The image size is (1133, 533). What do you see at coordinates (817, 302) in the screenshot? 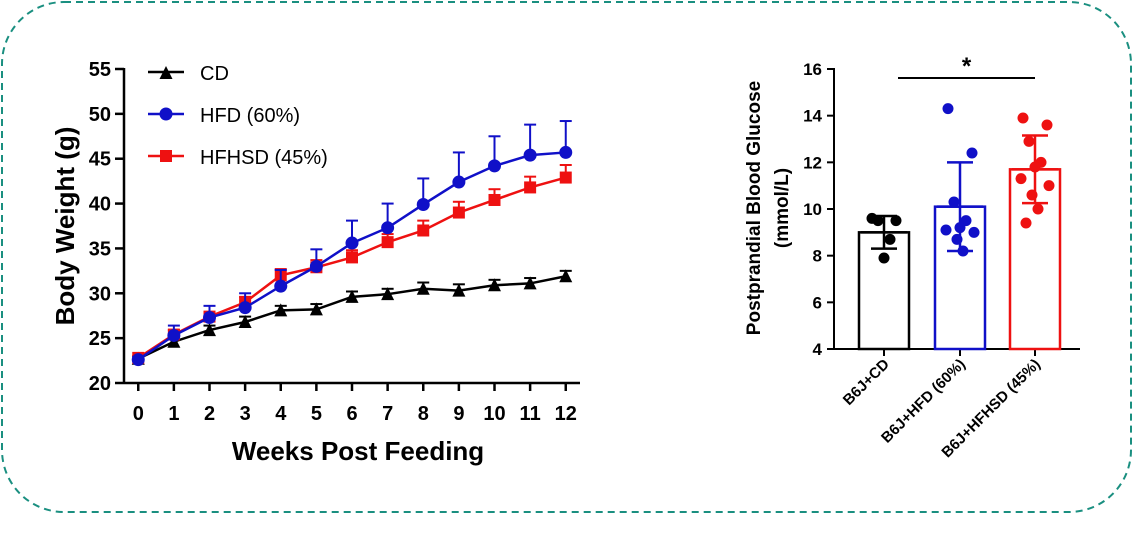
I see `y-tick-label: 6` at bounding box center [817, 302].